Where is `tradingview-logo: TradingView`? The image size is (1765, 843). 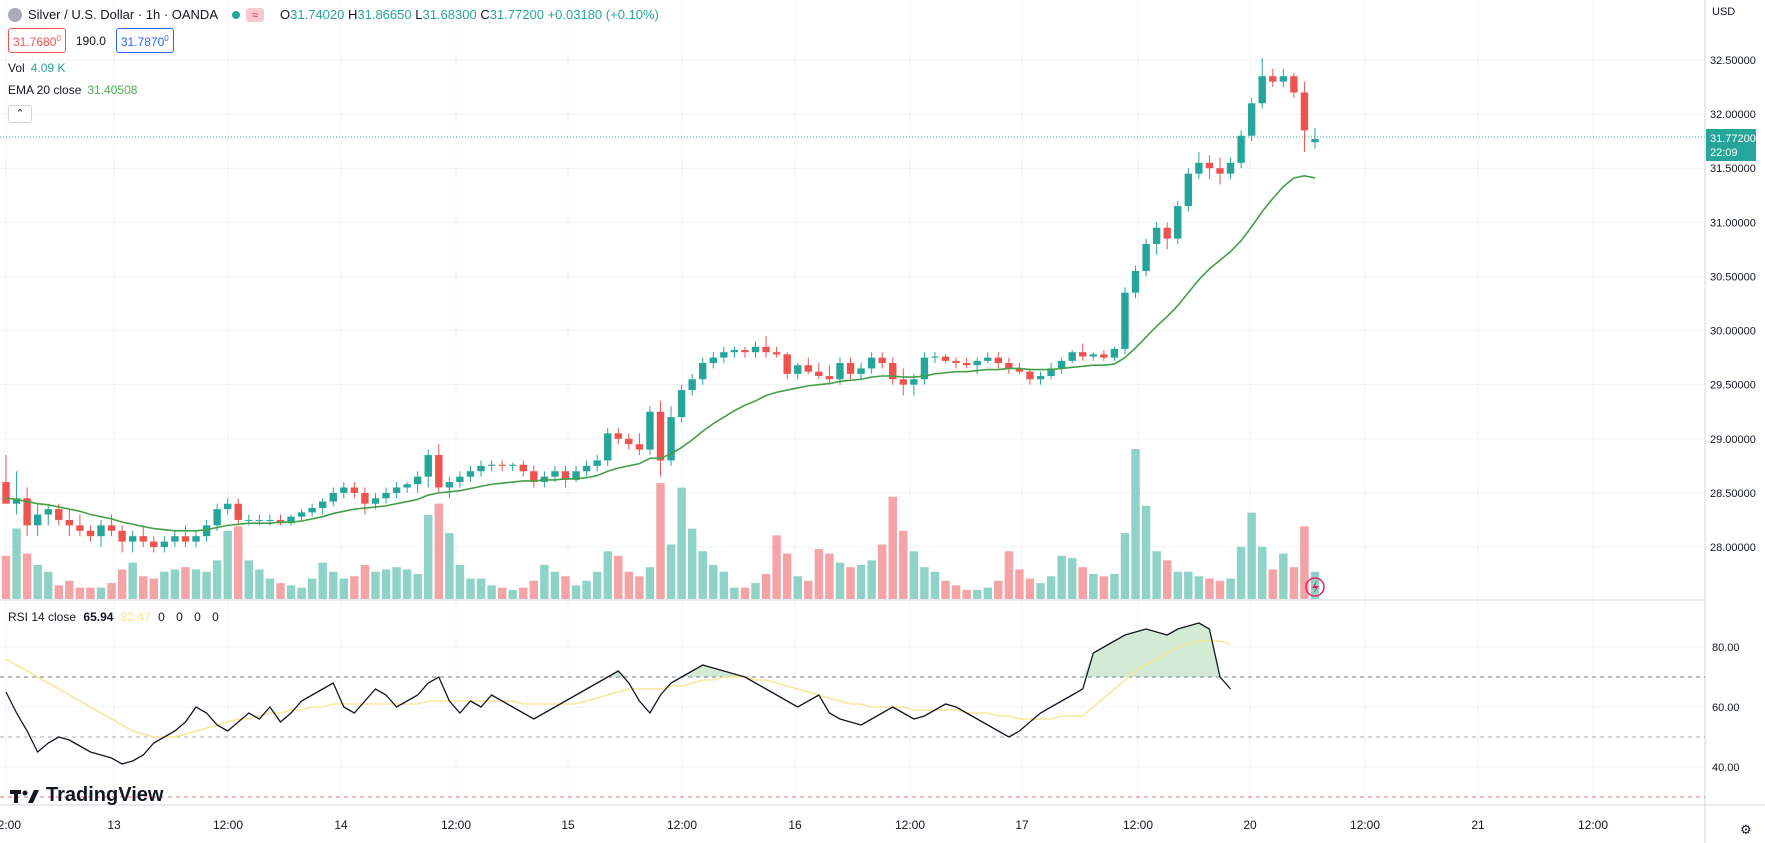 tradingview-logo: TradingView is located at coordinates (86, 795).